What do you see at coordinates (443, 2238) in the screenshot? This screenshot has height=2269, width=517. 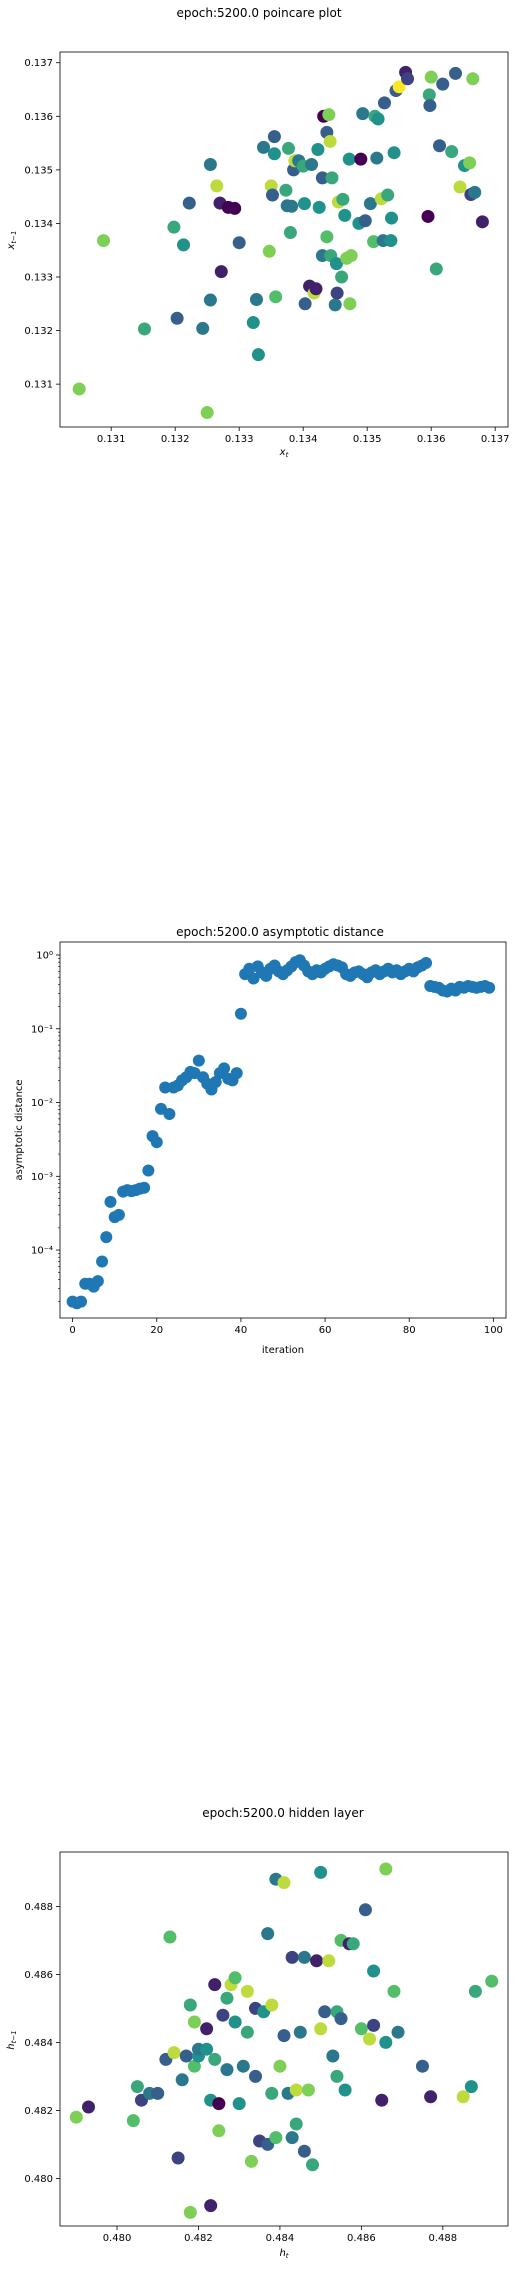 I see `x-tick-label: 0.488` at bounding box center [443, 2238].